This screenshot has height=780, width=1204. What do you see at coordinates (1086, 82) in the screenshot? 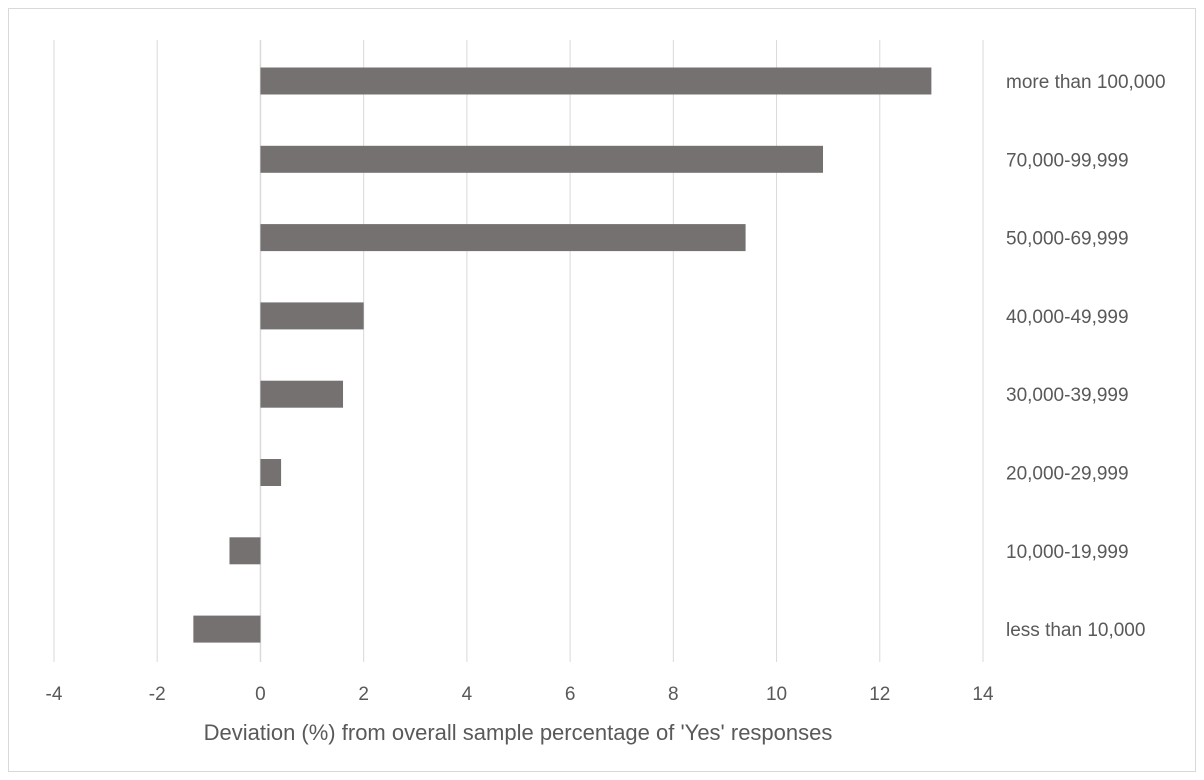
I see `category-label: more than 100,000` at bounding box center [1086, 82].